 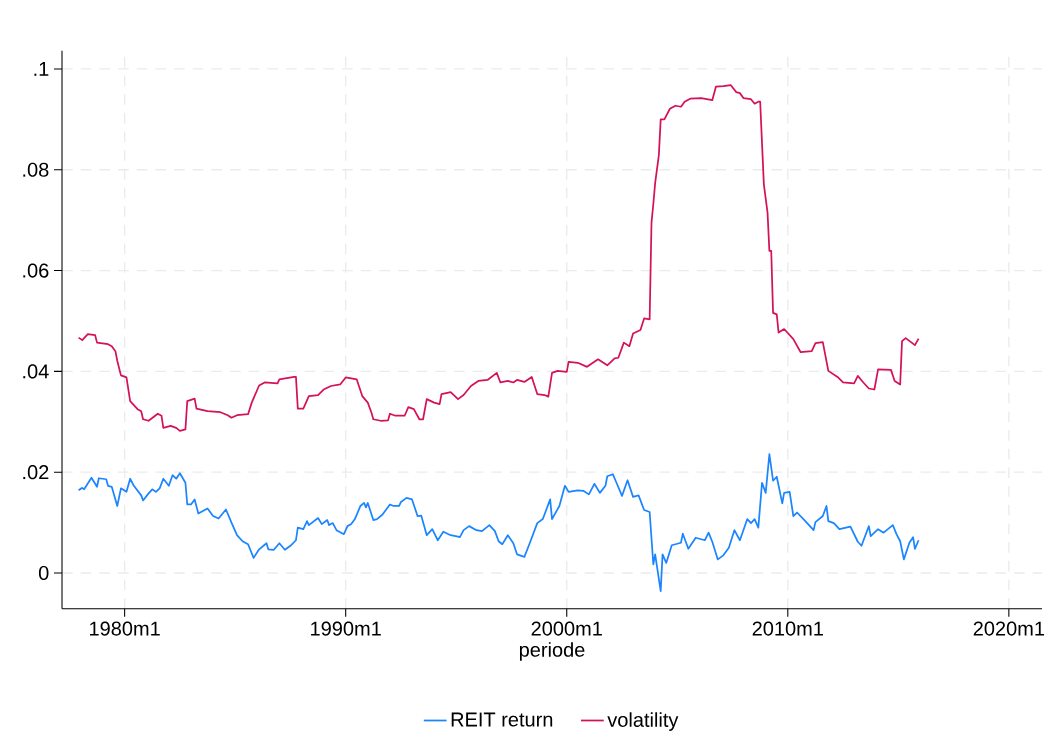 What do you see at coordinates (787, 628) in the screenshot?
I see `x-tick-label: 2010m1` at bounding box center [787, 628].